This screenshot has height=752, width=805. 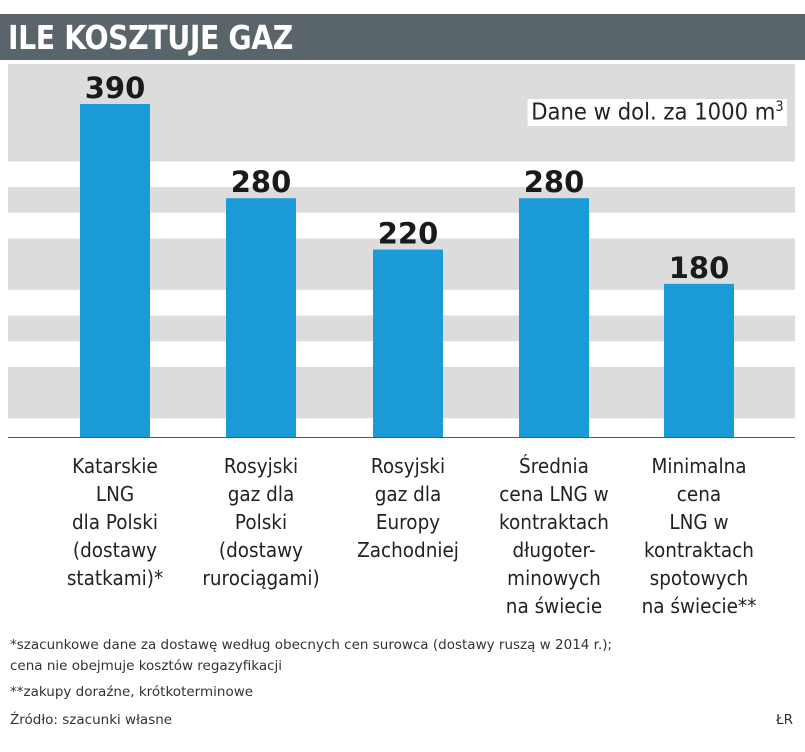 What do you see at coordinates (261, 182) in the screenshot?
I see `bar-value-label-2: 280` at bounding box center [261, 182].